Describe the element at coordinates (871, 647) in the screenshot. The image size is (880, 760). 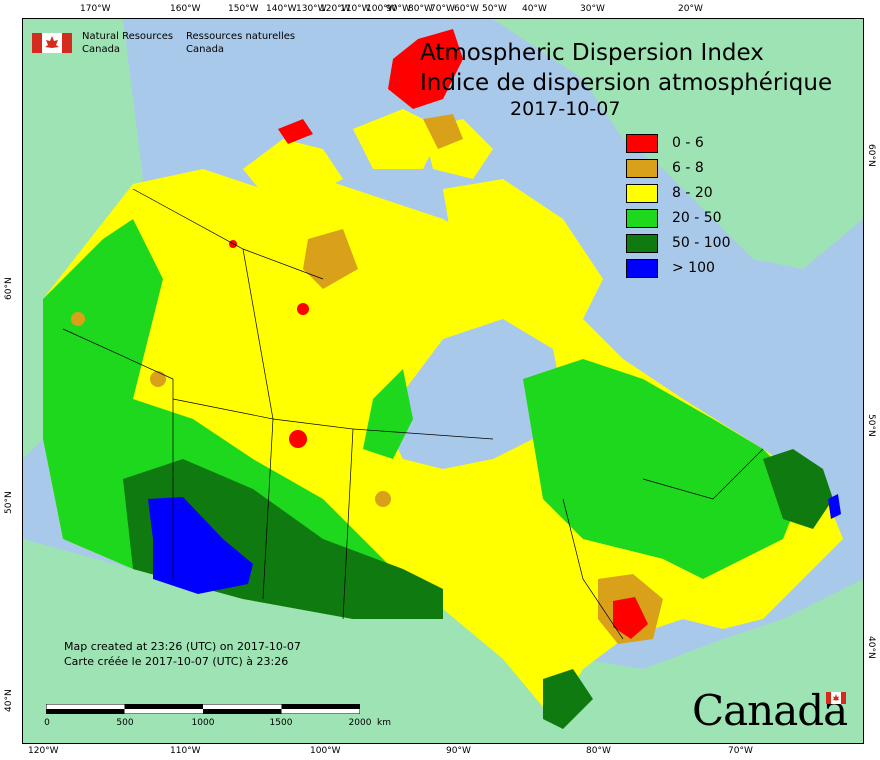
I see `tick-right: 40°N` at that location.